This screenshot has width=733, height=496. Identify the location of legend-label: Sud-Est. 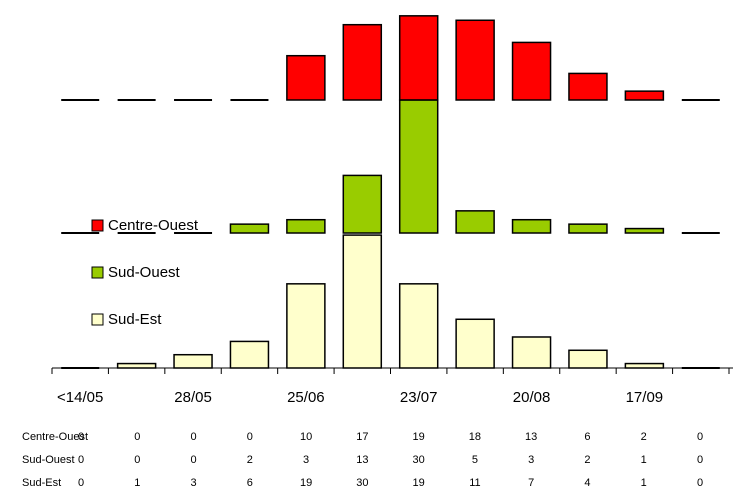
(135, 319).